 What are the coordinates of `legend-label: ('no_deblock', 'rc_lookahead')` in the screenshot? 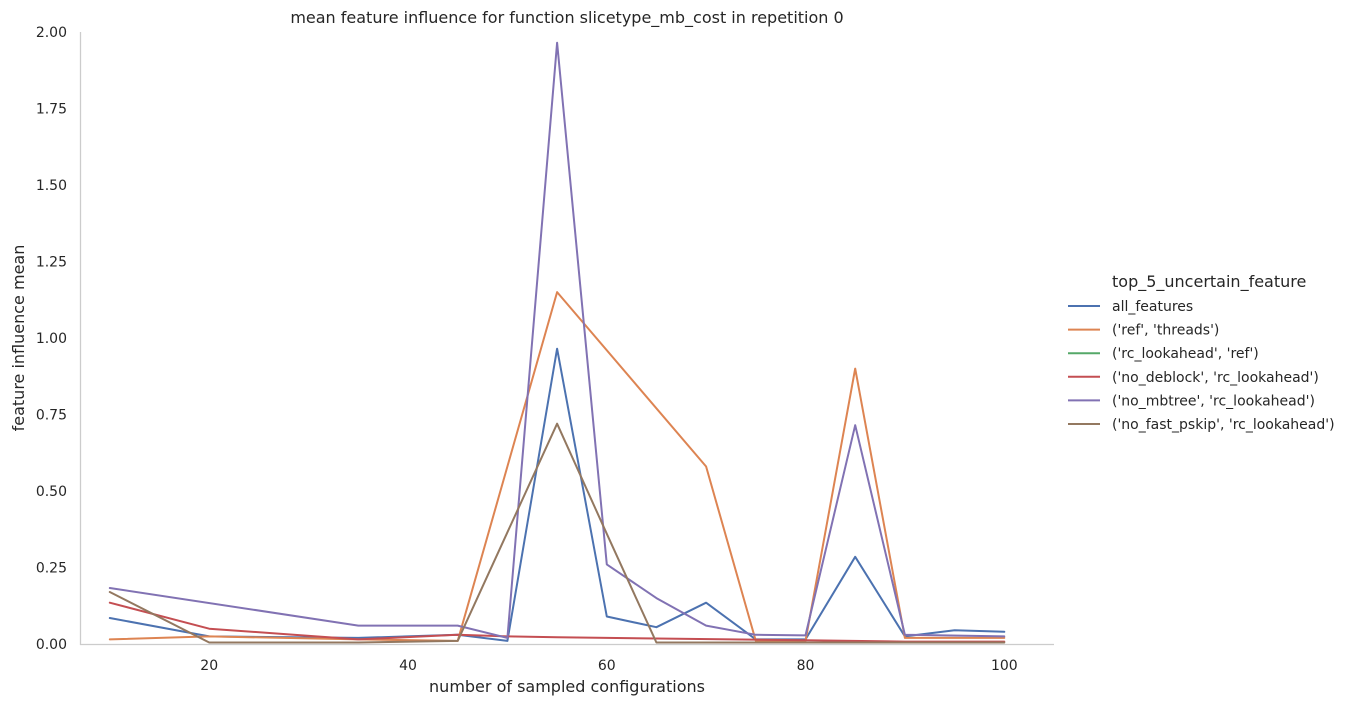 It's located at (1215, 378).